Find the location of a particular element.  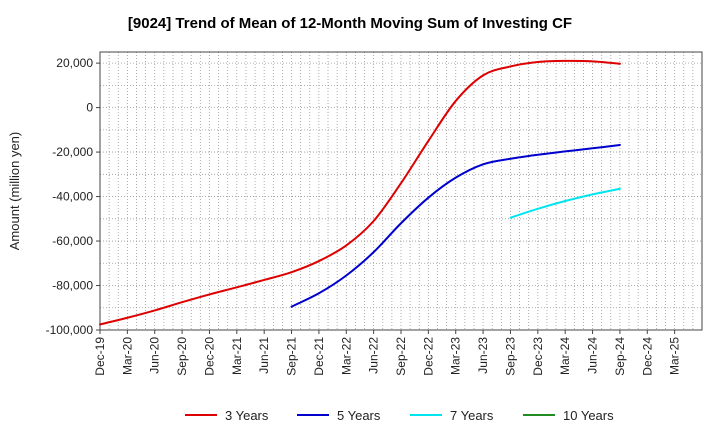

y-tick-label: -60,000 is located at coordinates (72, 241).